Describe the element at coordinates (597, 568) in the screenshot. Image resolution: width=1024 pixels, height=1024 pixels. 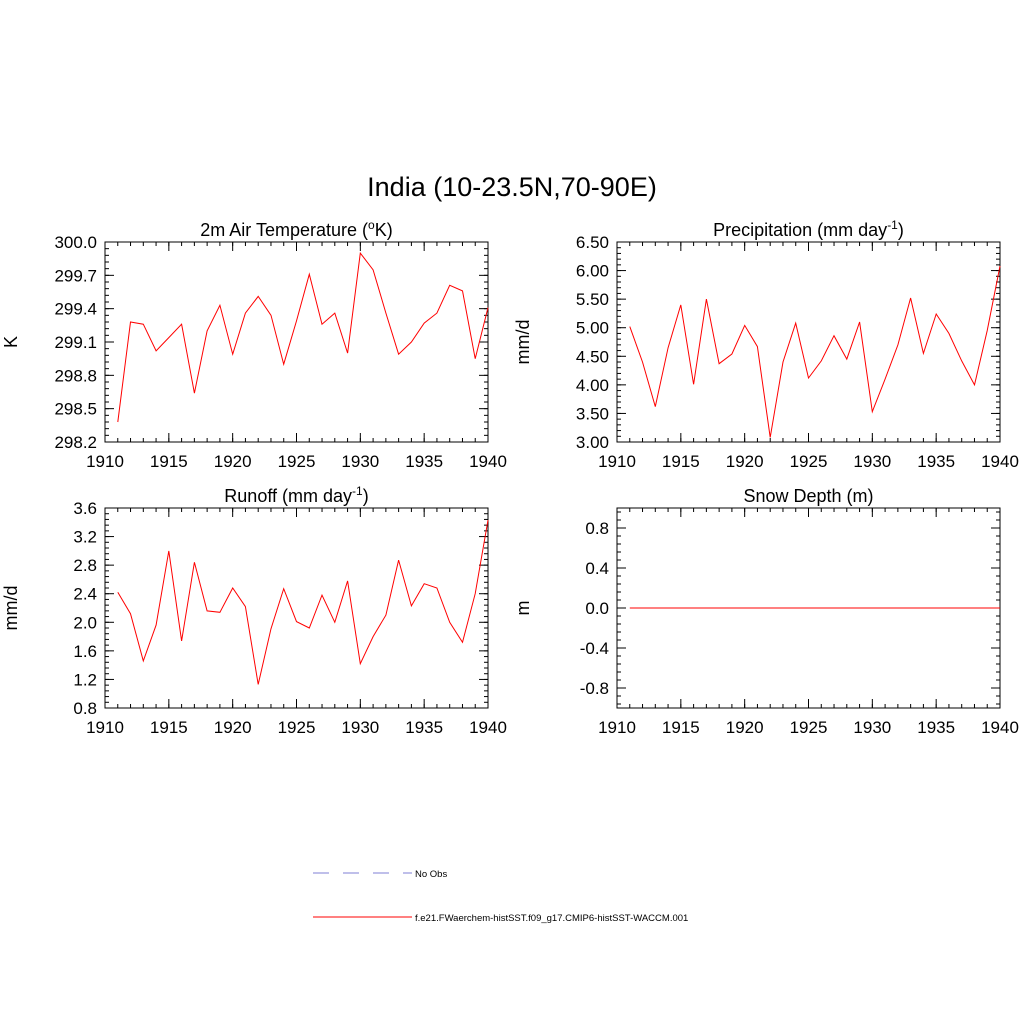
I see `y-tick-label: 0.4` at that location.